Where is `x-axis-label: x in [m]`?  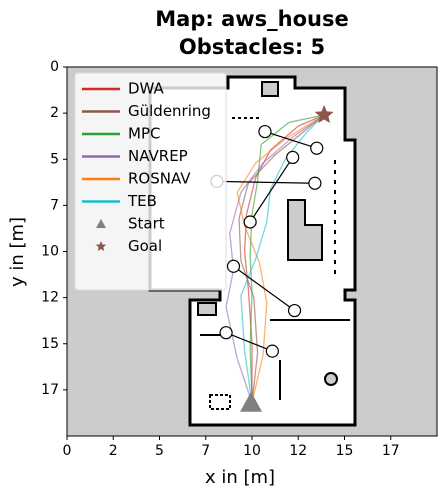 x-axis-label: x in [m] is located at coordinates (240, 477).